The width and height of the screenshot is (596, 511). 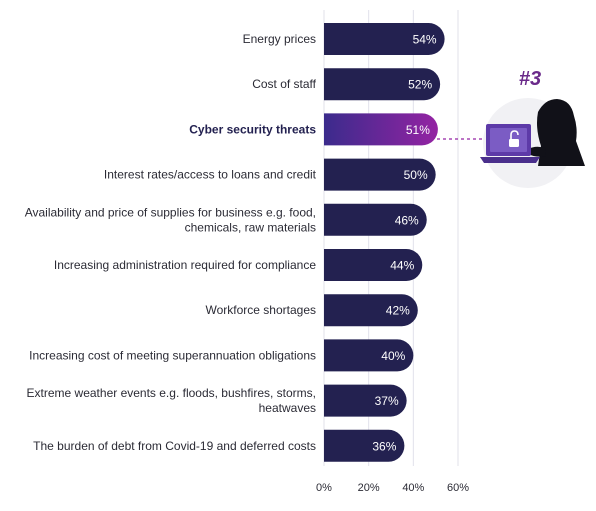 I want to click on bar-value-label: 50%, so click(x=416, y=175).